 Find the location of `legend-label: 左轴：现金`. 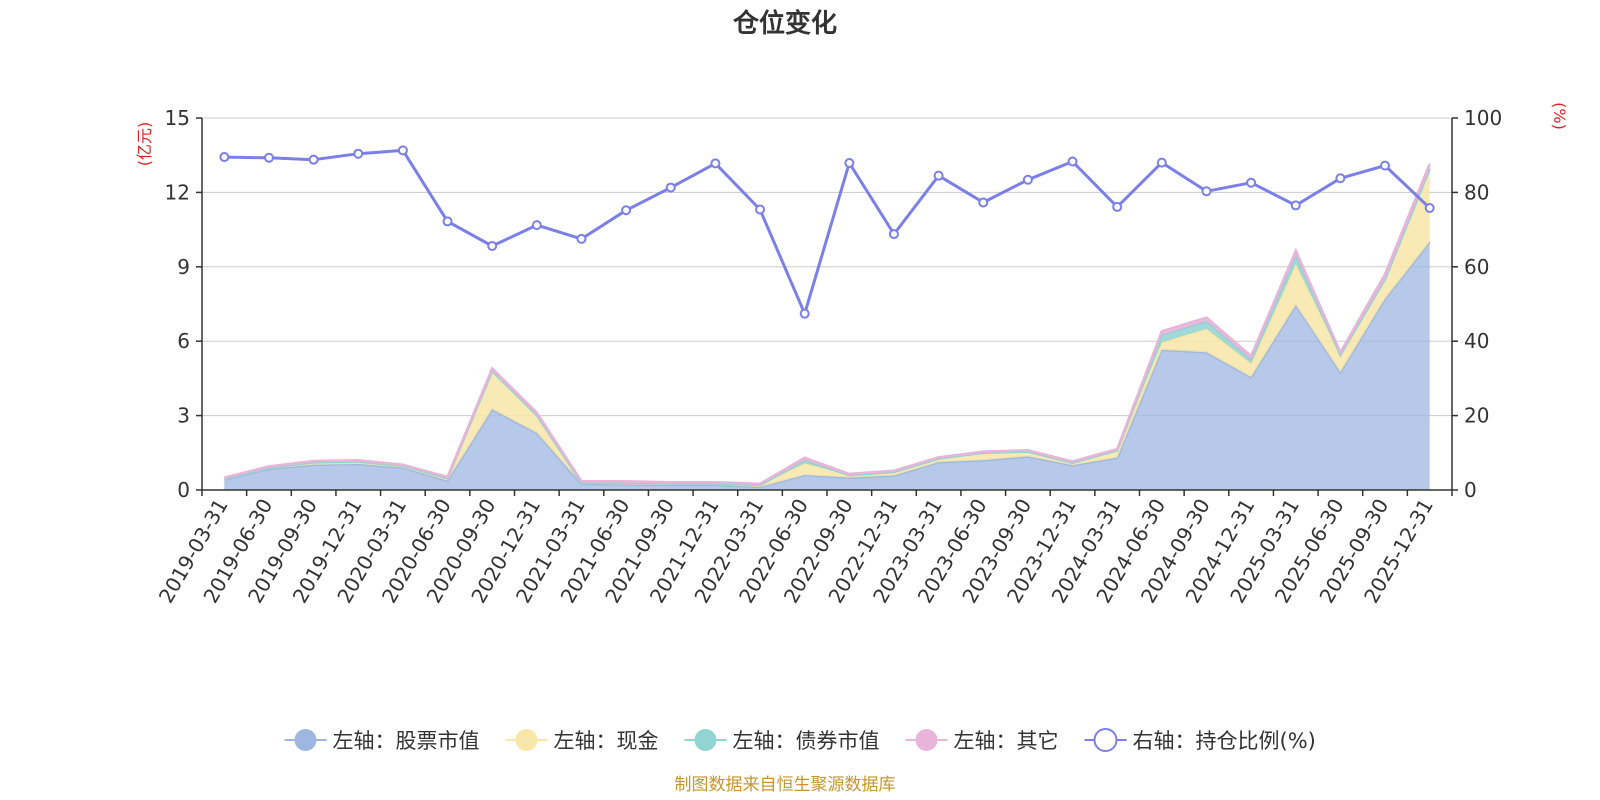

legend-label: 左轴：现金 is located at coordinates (606, 741).